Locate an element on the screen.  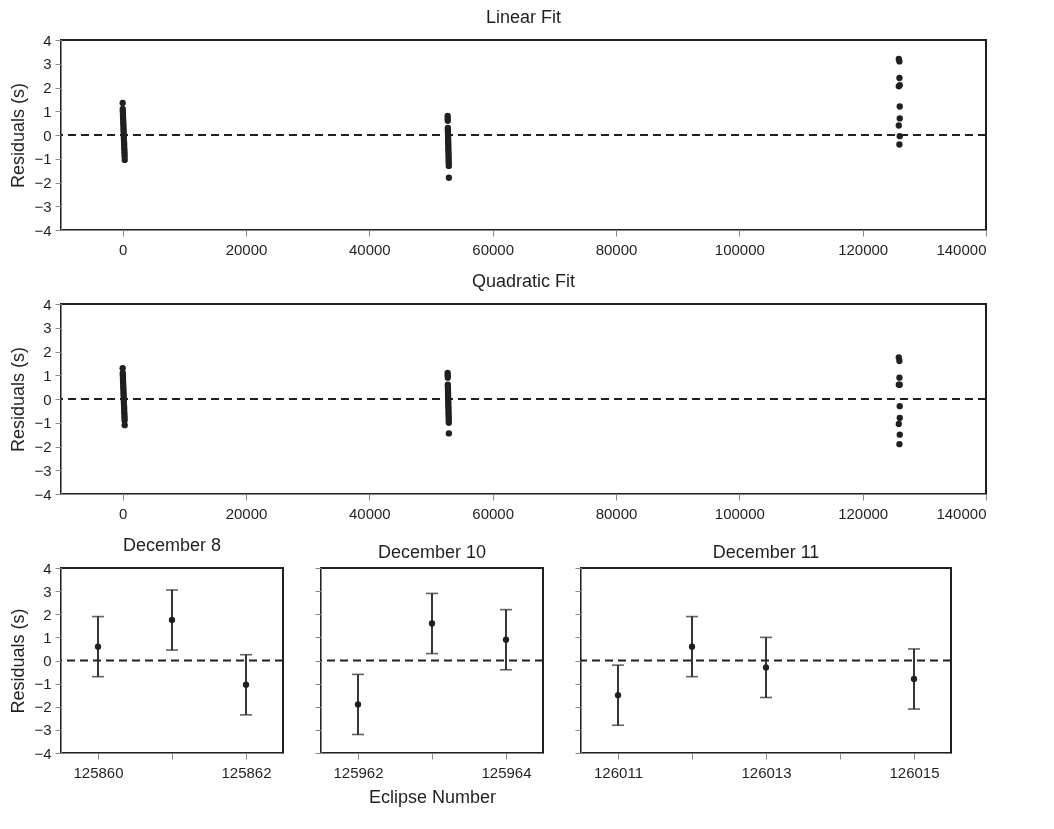
x-tick-label: 126013 is located at coordinates (766, 772).